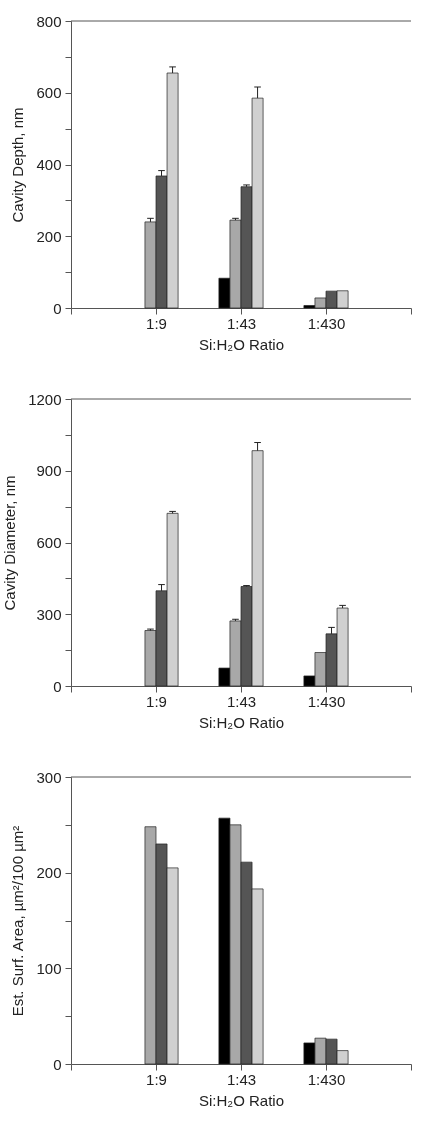  I want to click on y-tick-label: 800, so click(49, 21).